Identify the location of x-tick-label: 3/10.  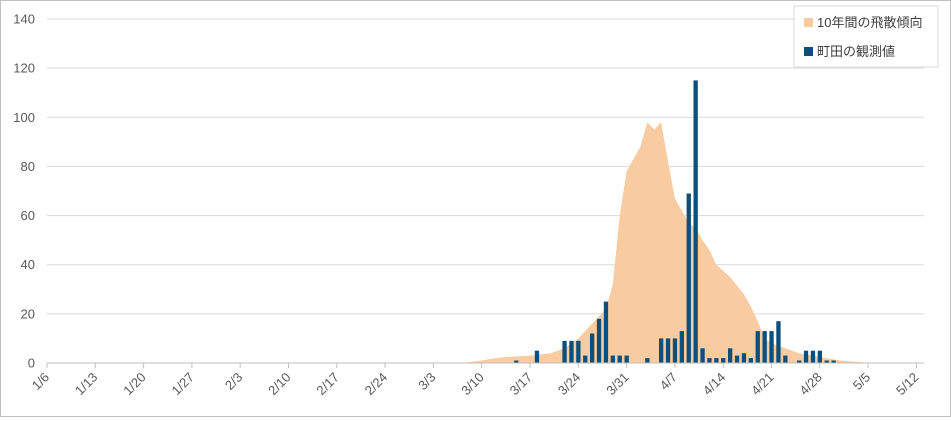
(472, 384).